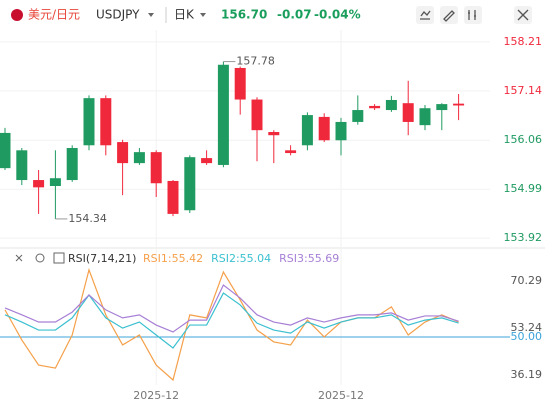  I want to click on change-pct: -0.04%, so click(337, 15).